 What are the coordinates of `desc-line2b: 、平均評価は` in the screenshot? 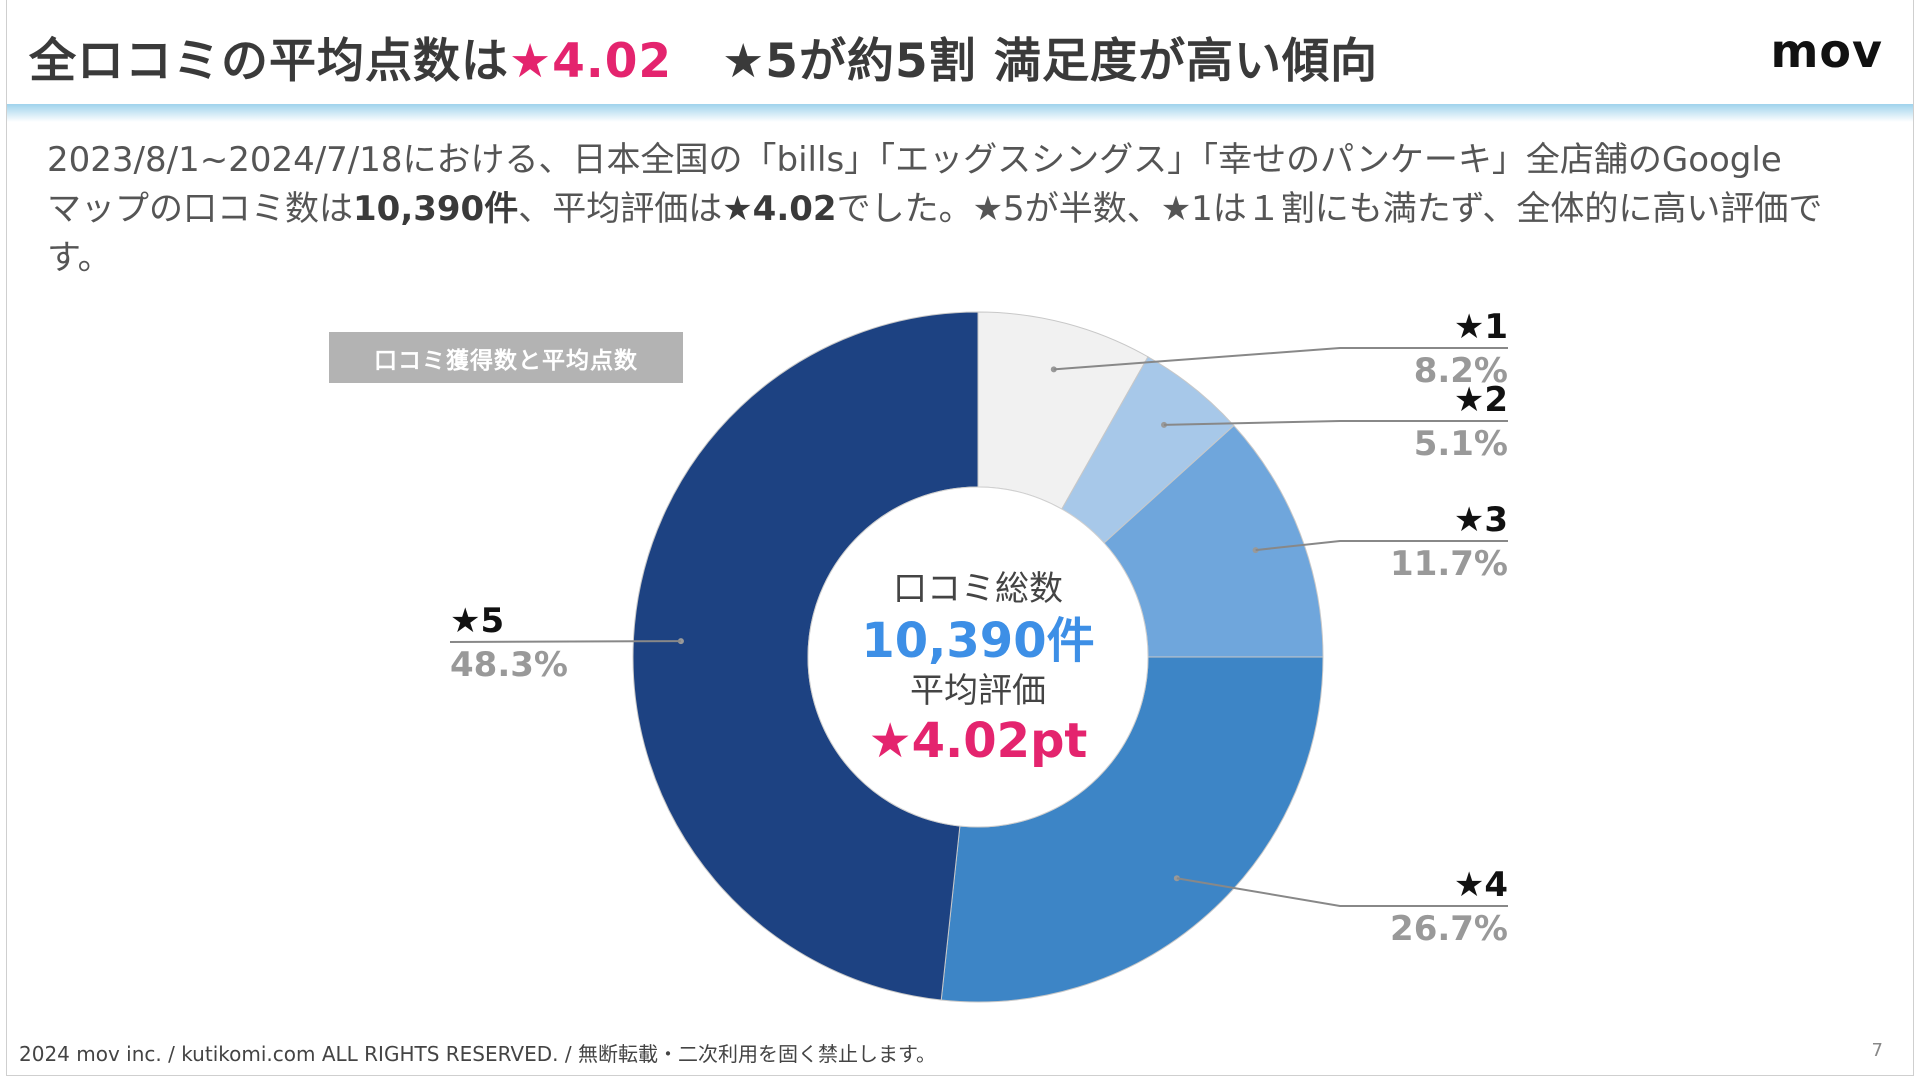 It's located at (620, 209).